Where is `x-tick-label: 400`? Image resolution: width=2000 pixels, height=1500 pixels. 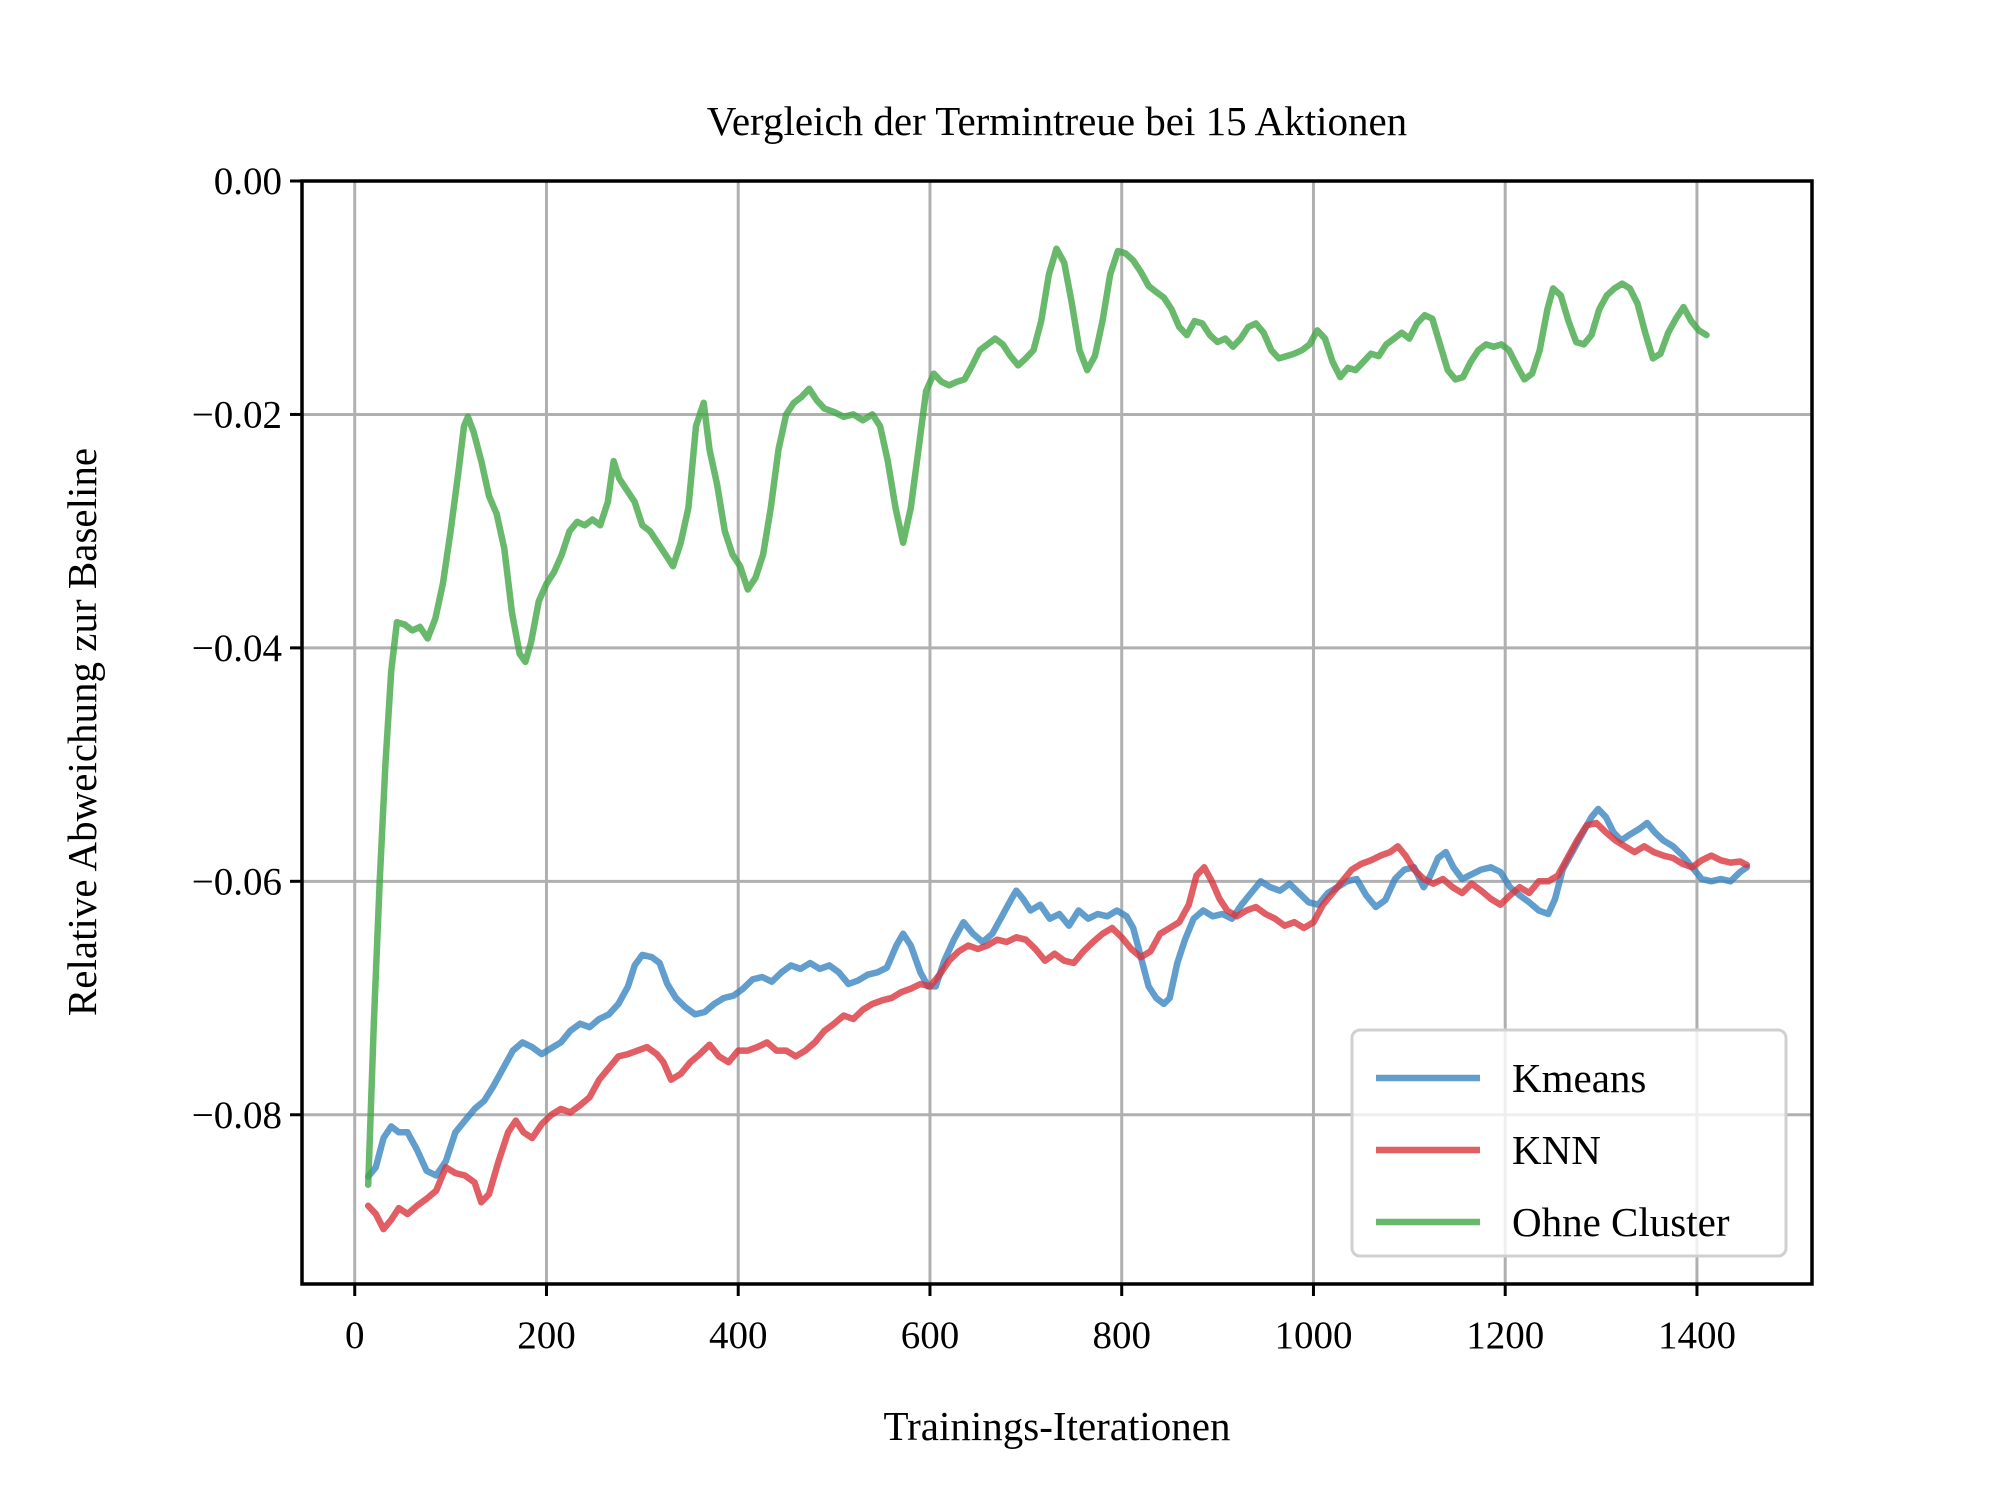
x-tick-label: 400 is located at coordinates (738, 1335).